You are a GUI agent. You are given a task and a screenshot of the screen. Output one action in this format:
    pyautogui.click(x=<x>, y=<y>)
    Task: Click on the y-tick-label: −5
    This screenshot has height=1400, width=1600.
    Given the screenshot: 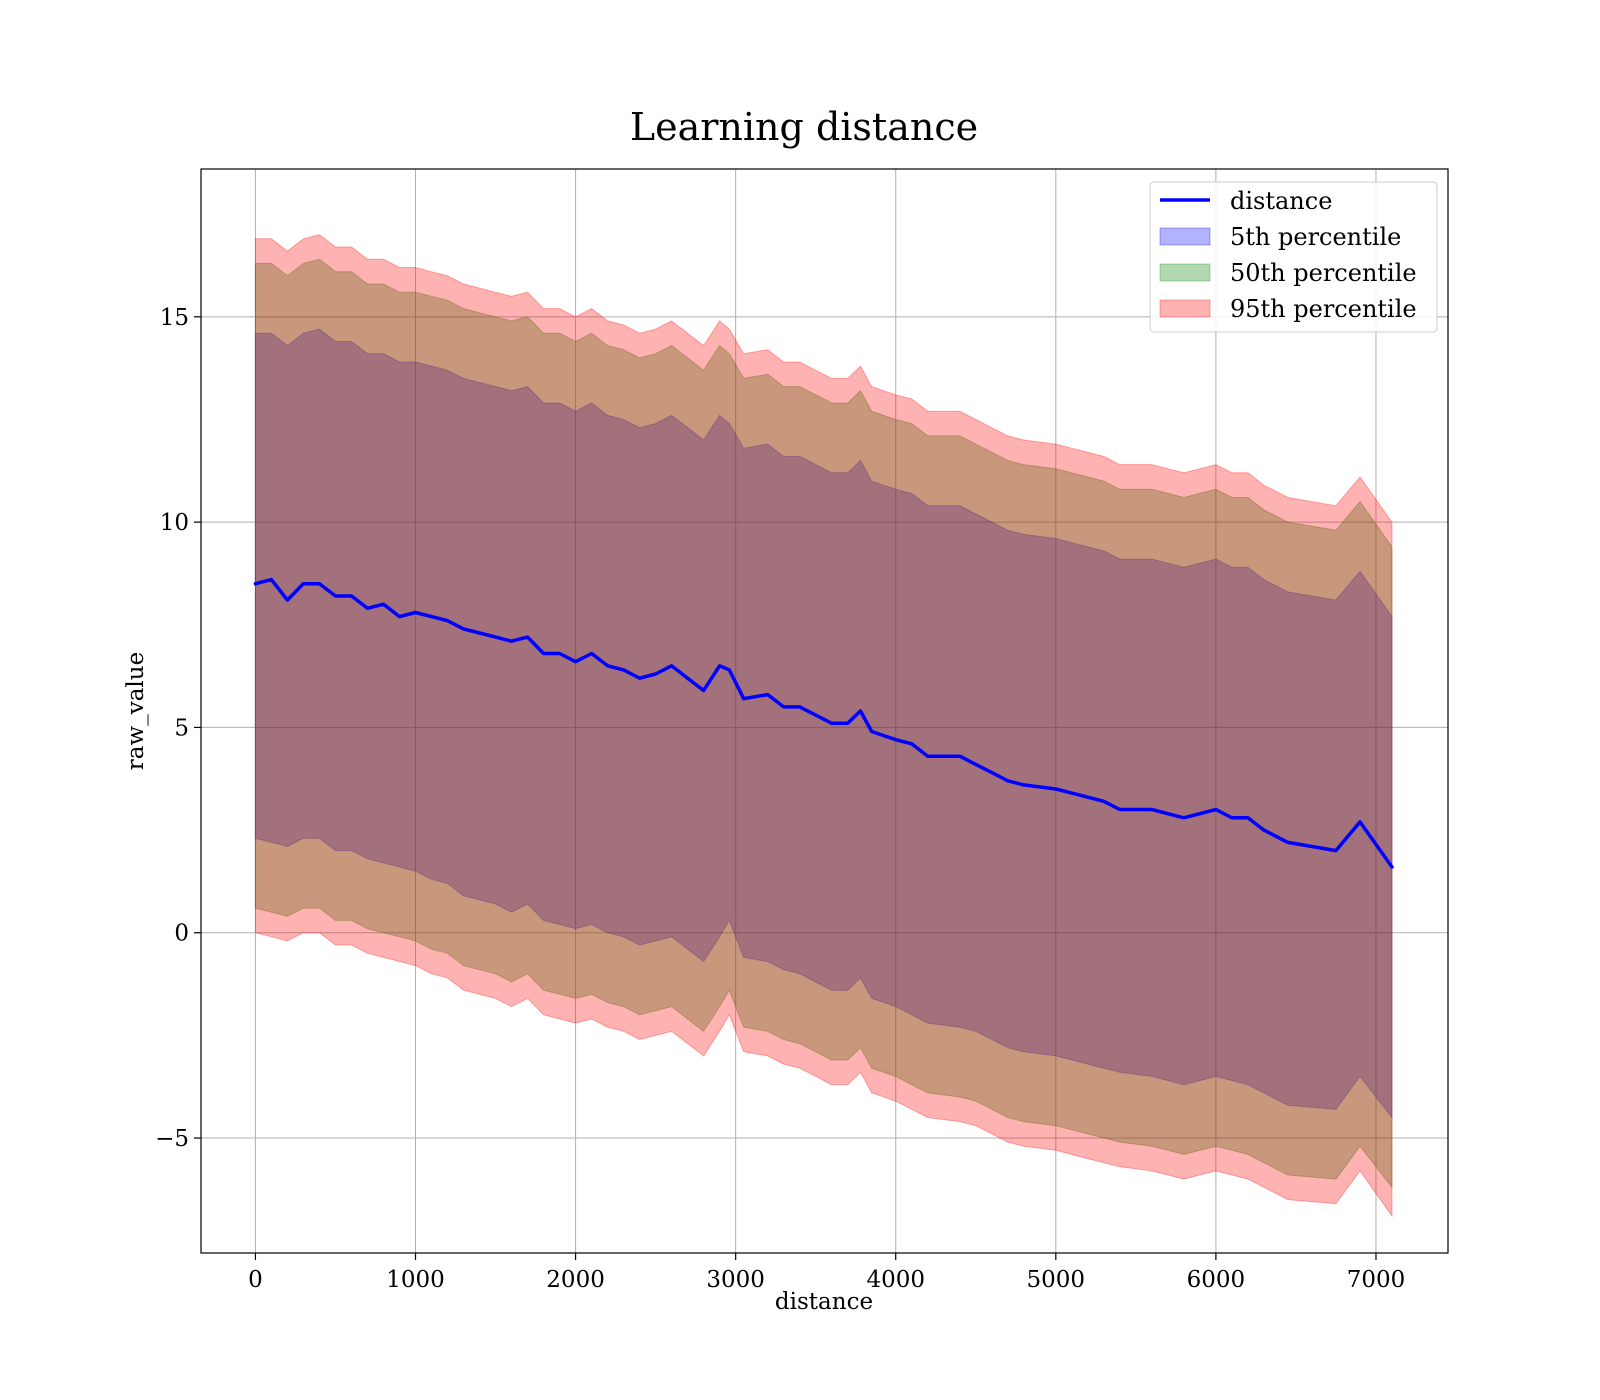 What is the action you would take?
    pyautogui.click(x=172, y=1139)
    